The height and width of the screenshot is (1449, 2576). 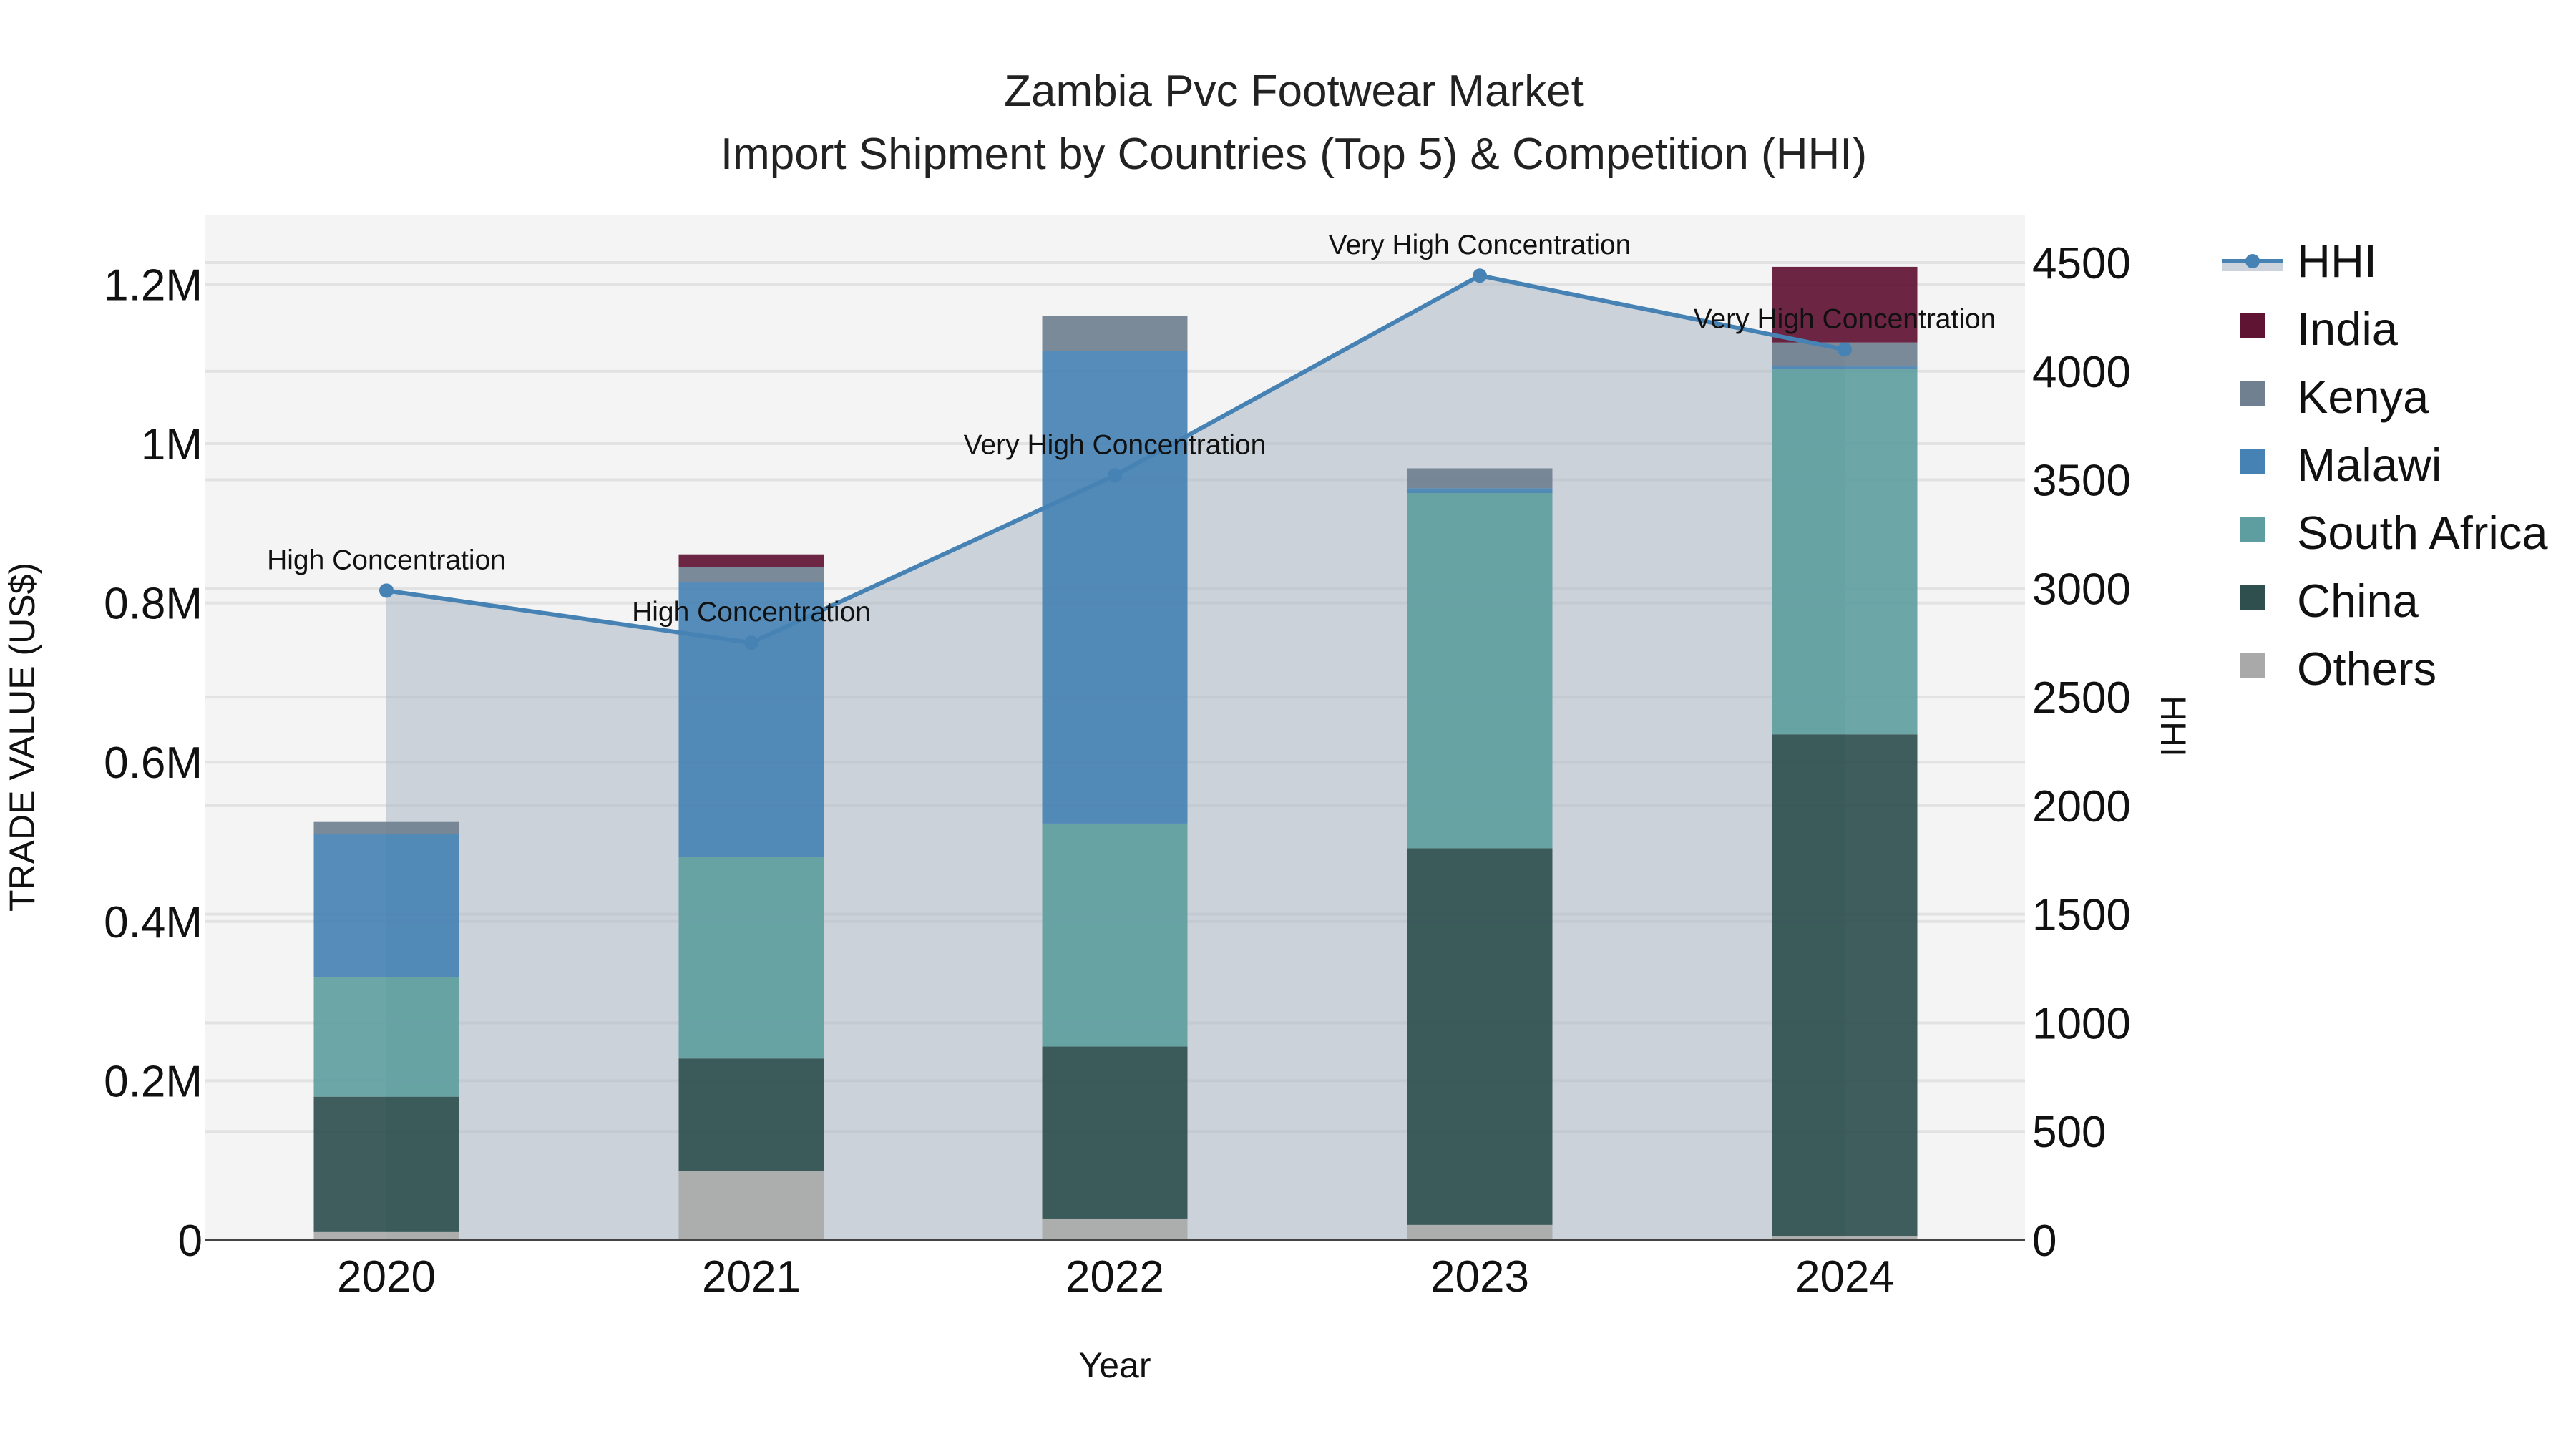 What do you see at coordinates (2252, 261) in the screenshot?
I see `legend-marker-icon` at bounding box center [2252, 261].